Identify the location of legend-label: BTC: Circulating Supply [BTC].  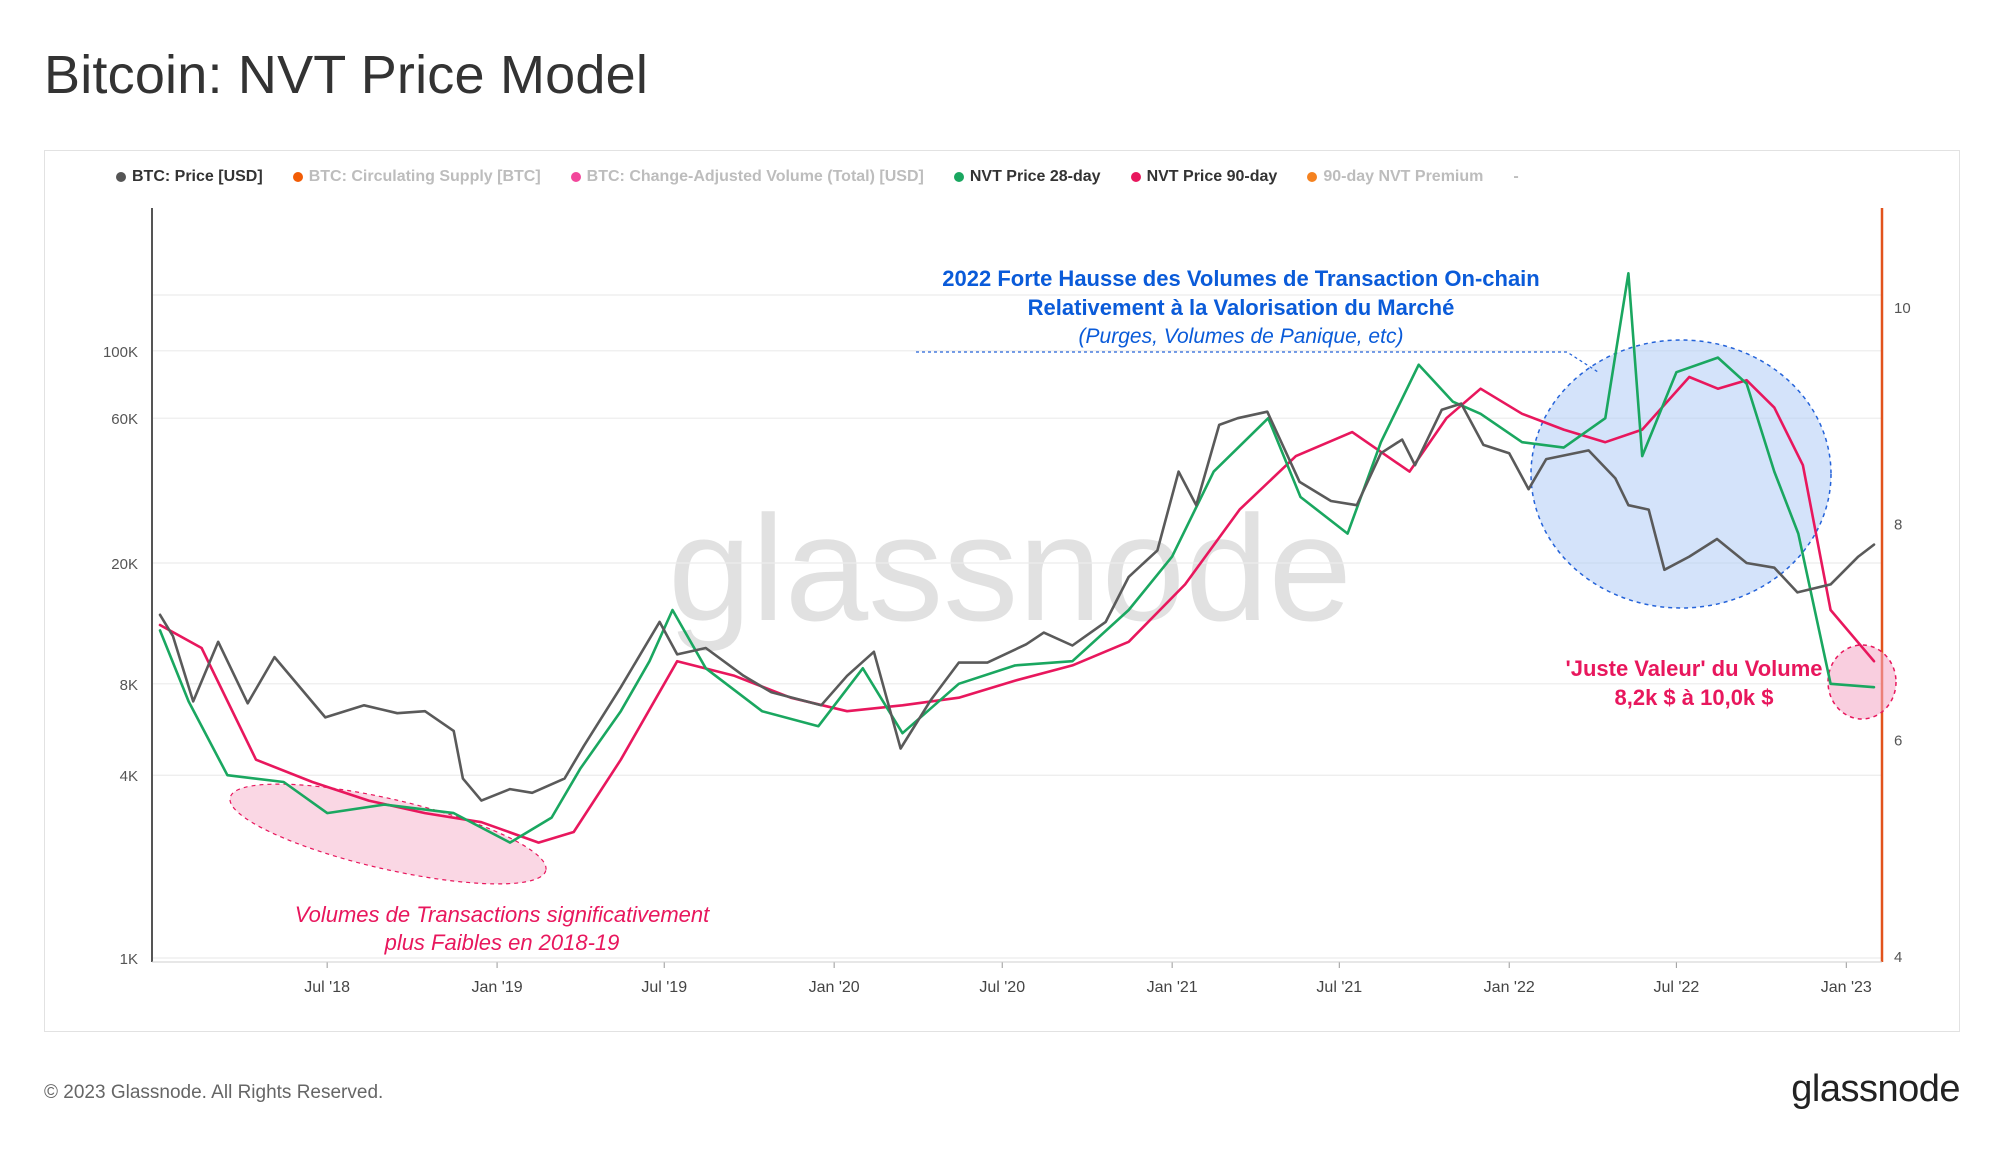
(424, 176).